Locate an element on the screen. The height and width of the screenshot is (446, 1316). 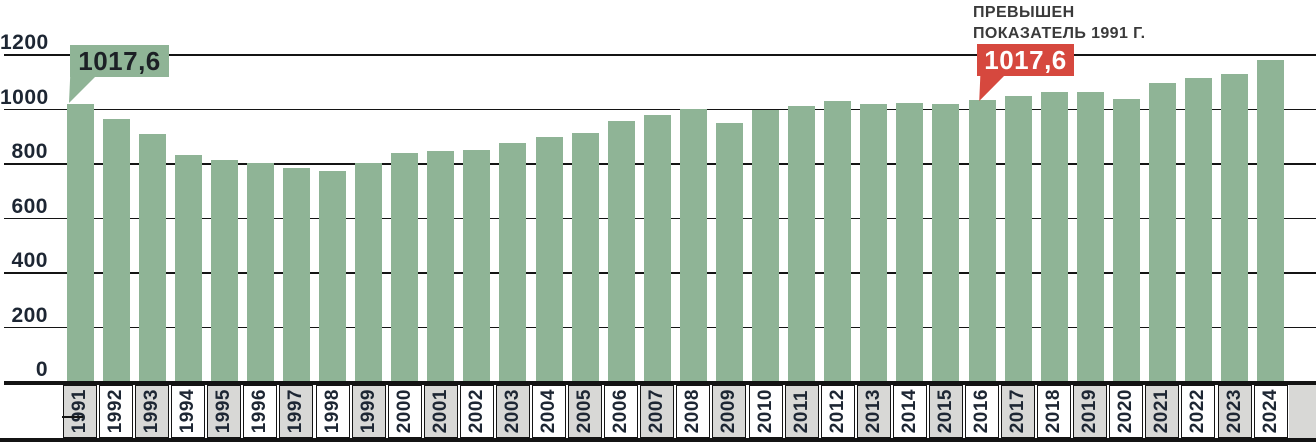
bar-2017 is located at coordinates (1018, 238).